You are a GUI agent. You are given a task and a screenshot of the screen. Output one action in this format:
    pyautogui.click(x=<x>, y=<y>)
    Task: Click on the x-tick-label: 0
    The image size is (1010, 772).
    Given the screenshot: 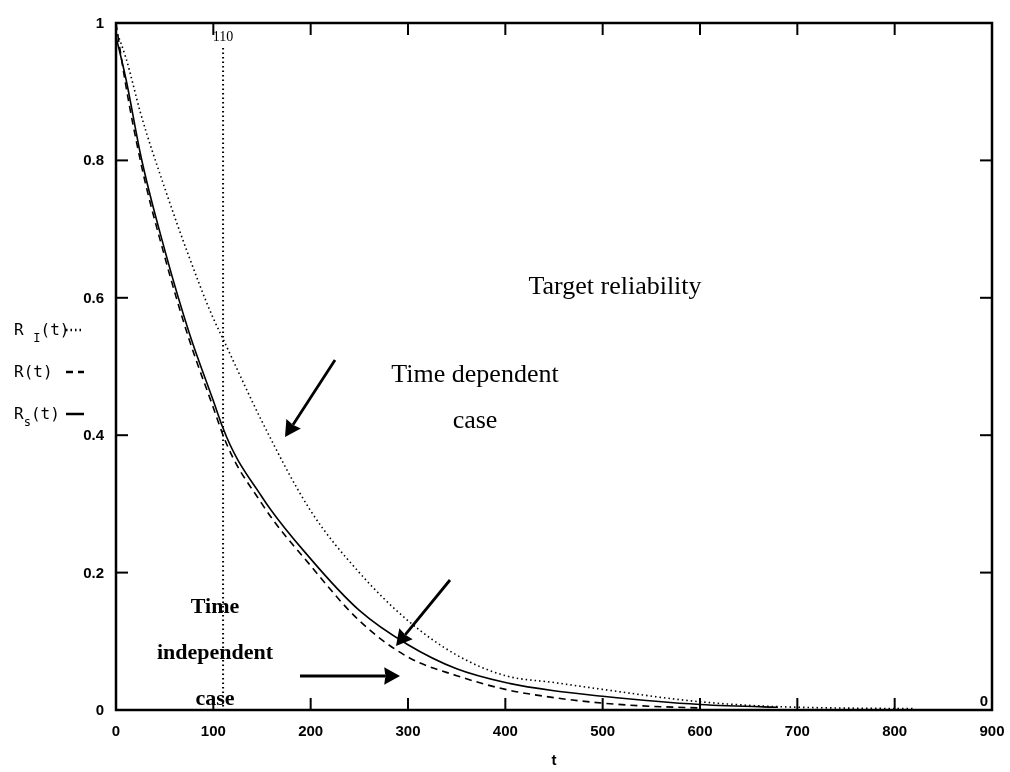 What is the action you would take?
    pyautogui.click(x=116, y=730)
    